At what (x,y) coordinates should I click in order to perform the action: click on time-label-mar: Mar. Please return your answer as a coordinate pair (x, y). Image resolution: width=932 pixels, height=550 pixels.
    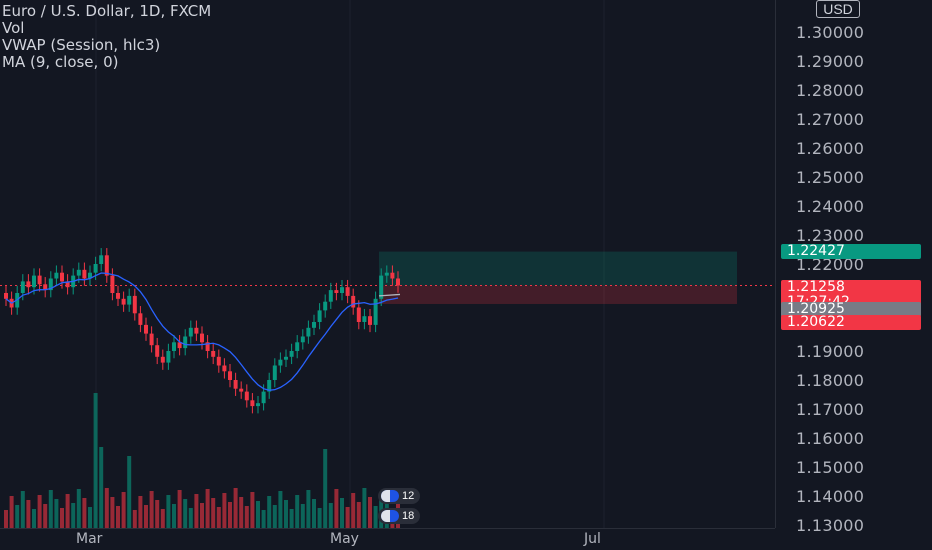
    Looking at the image, I should click on (89, 539).